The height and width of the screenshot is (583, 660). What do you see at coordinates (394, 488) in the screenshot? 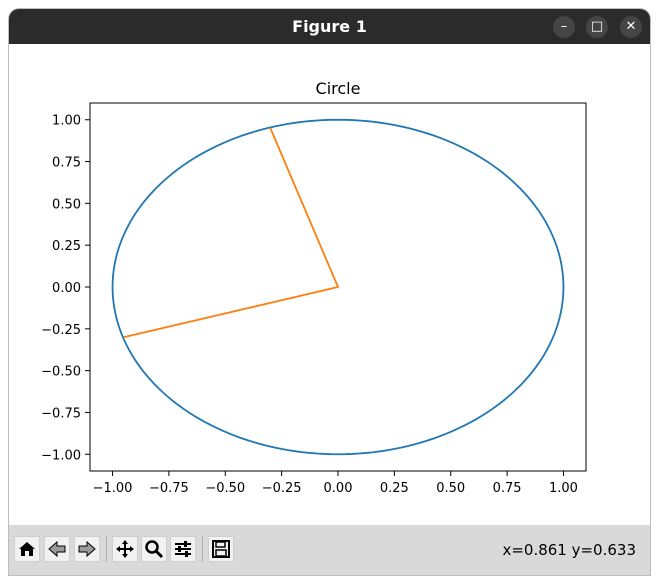
I see `x-tick-label: 0.25` at bounding box center [394, 488].